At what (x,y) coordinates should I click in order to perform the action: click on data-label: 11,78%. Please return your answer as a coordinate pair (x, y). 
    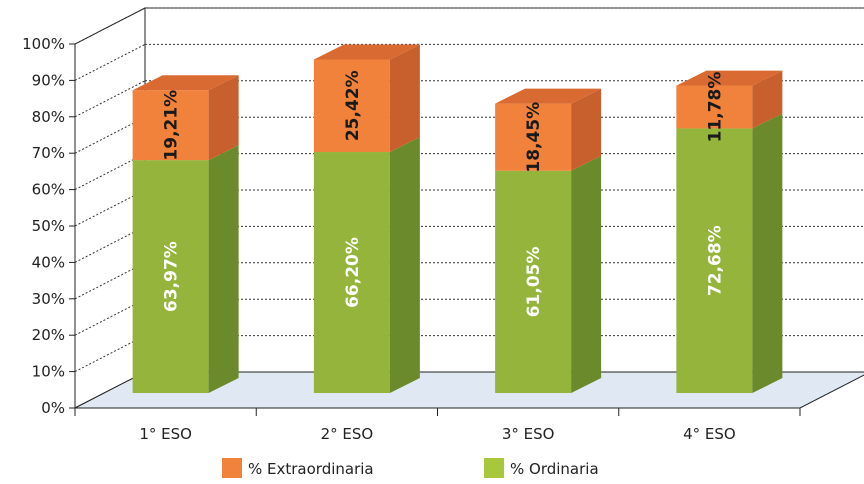
    Looking at the image, I should click on (715, 107).